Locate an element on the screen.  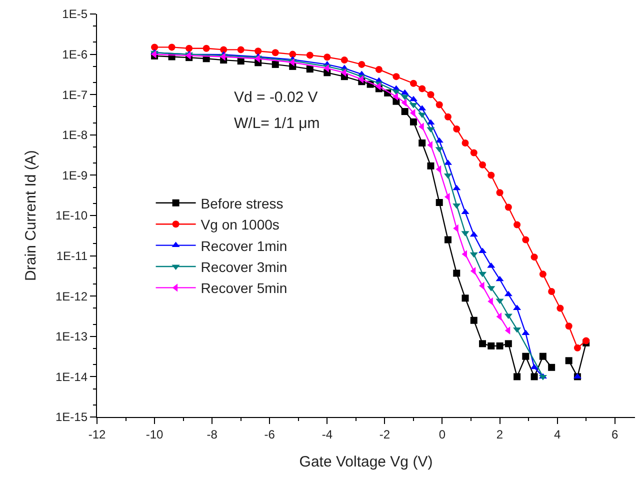
x-tick-label: -4 is located at coordinates (327, 435).